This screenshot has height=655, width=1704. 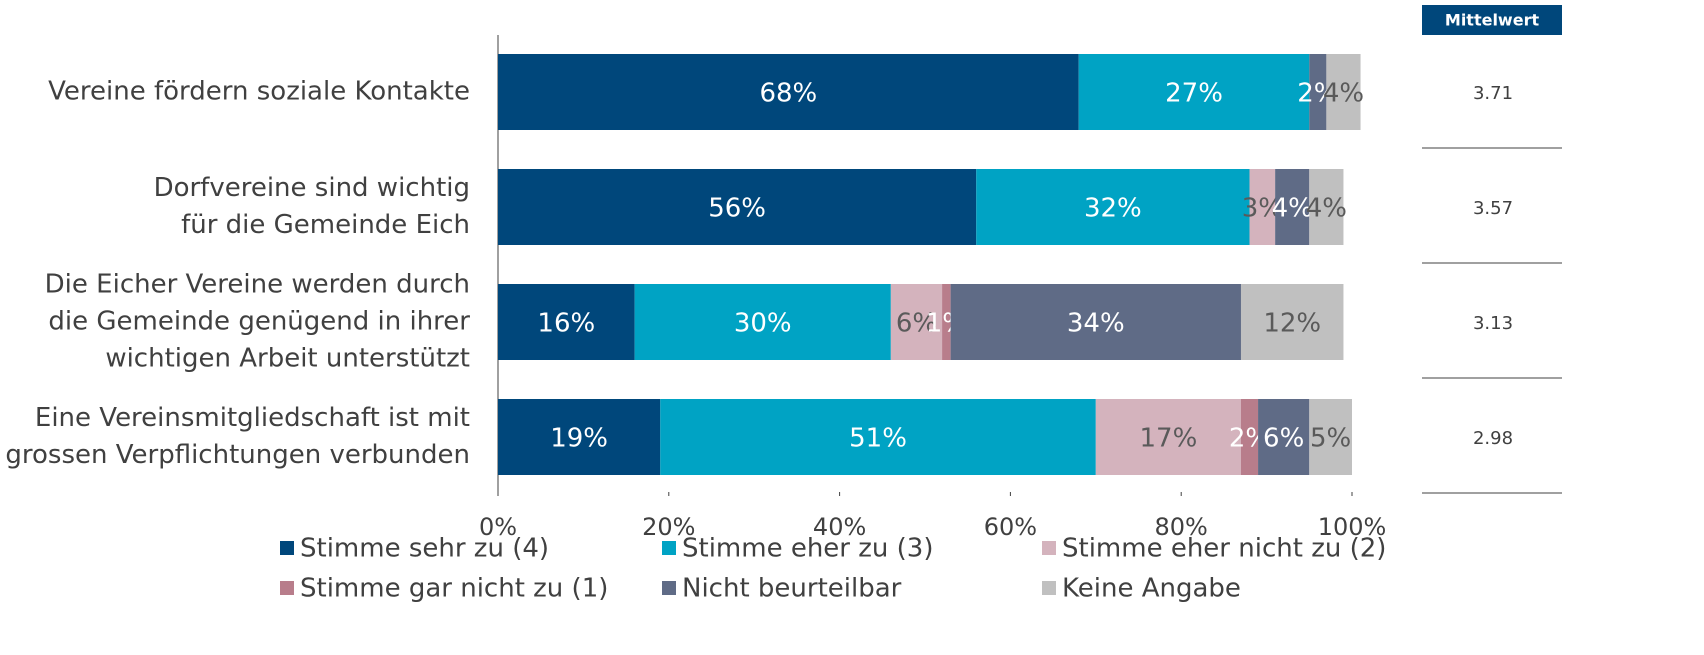 I want to click on value-label: 34%, so click(x=1096, y=324).